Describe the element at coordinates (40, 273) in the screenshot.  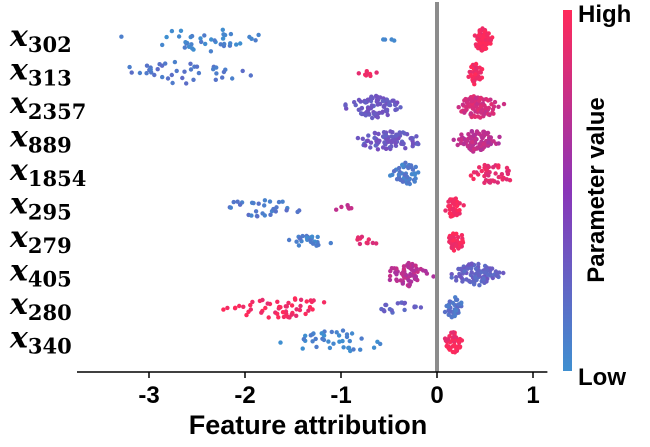
I see `feature-label: x405` at that location.